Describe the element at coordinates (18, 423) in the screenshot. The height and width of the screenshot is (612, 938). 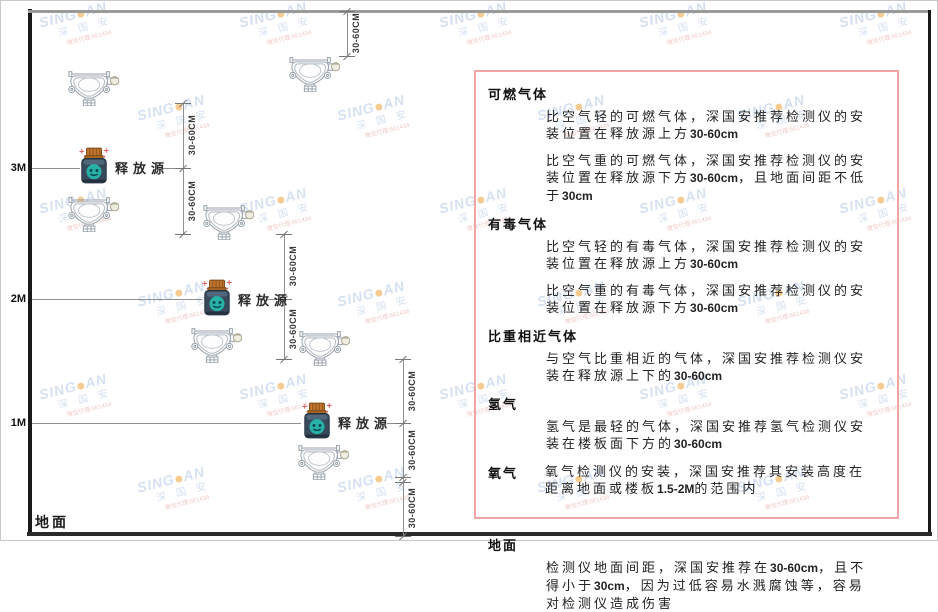
I see `height-axis-label: 1M` at that location.